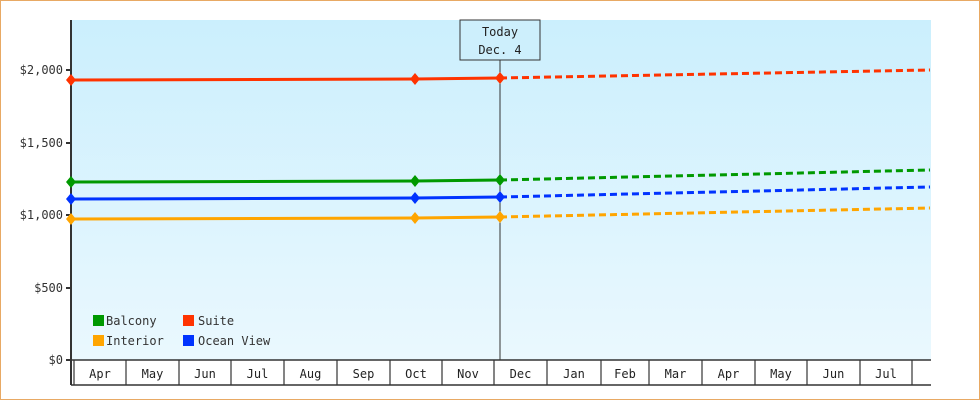 The image size is (980, 400). What do you see at coordinates (188, 320) in the screenshot?
I see `legend-swatch-suite` at bounding box center [188, 320].